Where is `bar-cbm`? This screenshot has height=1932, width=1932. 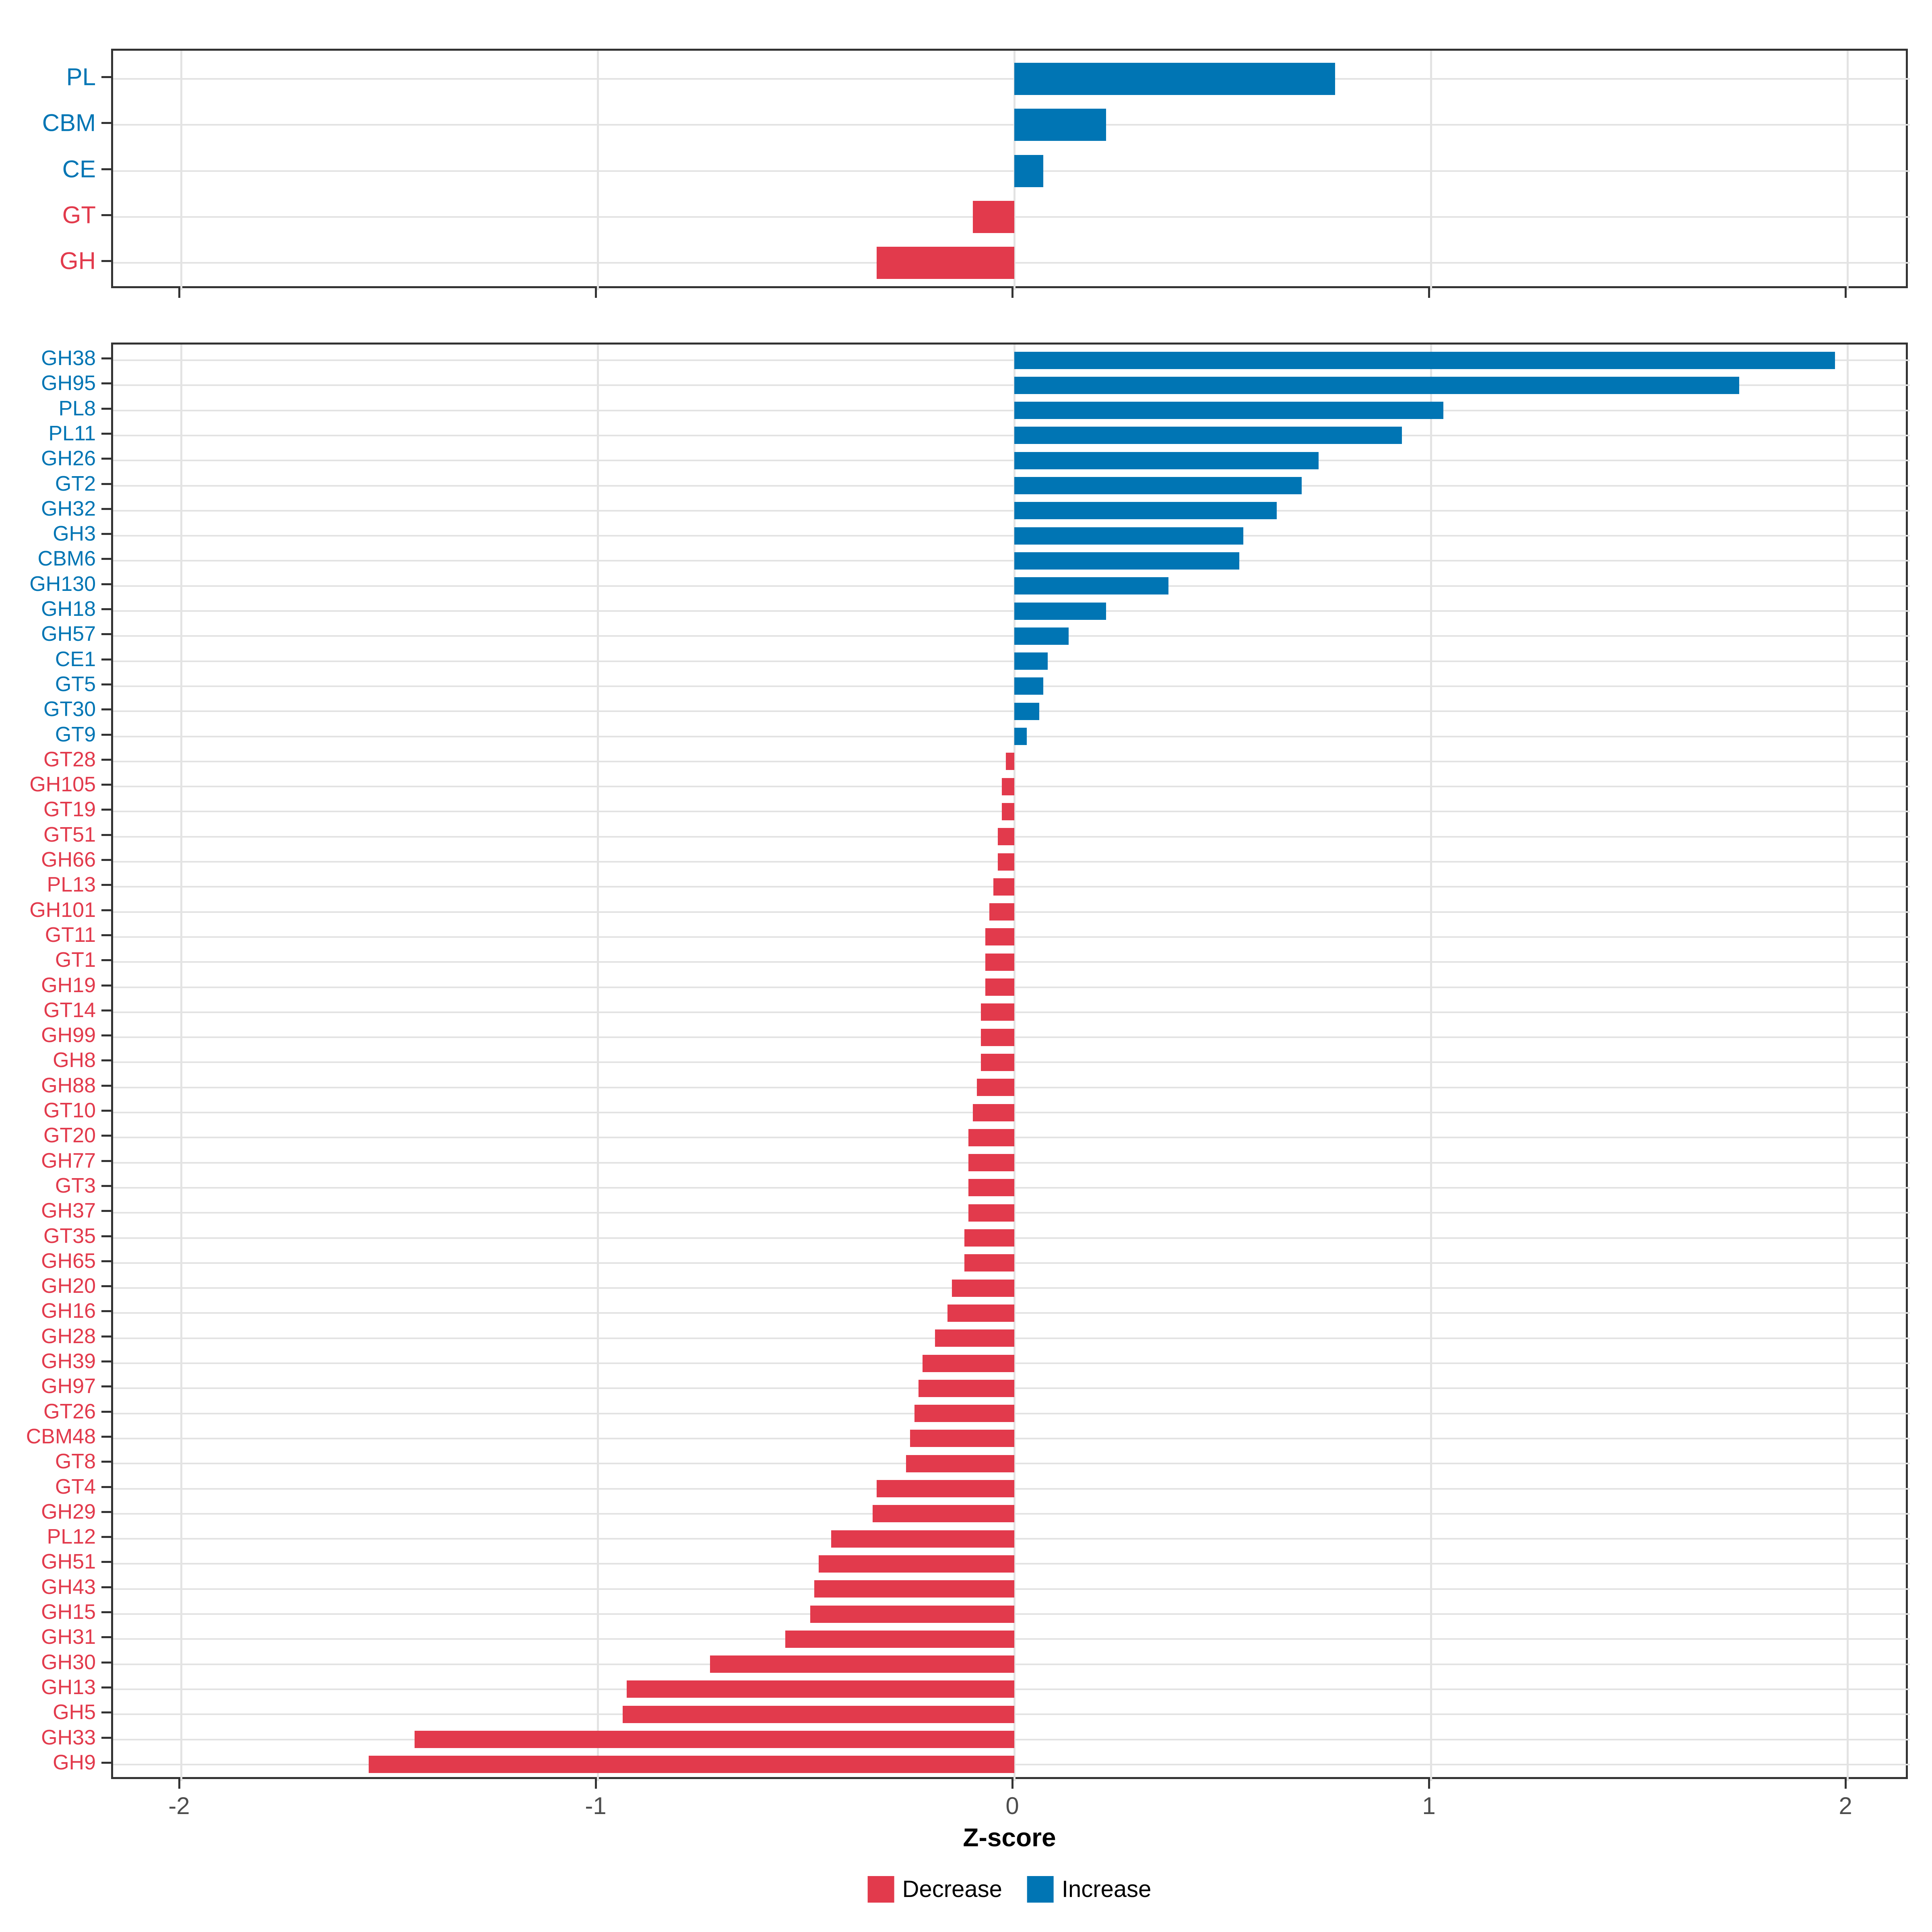 bar-cbm is located at coordinates (1060, 125).